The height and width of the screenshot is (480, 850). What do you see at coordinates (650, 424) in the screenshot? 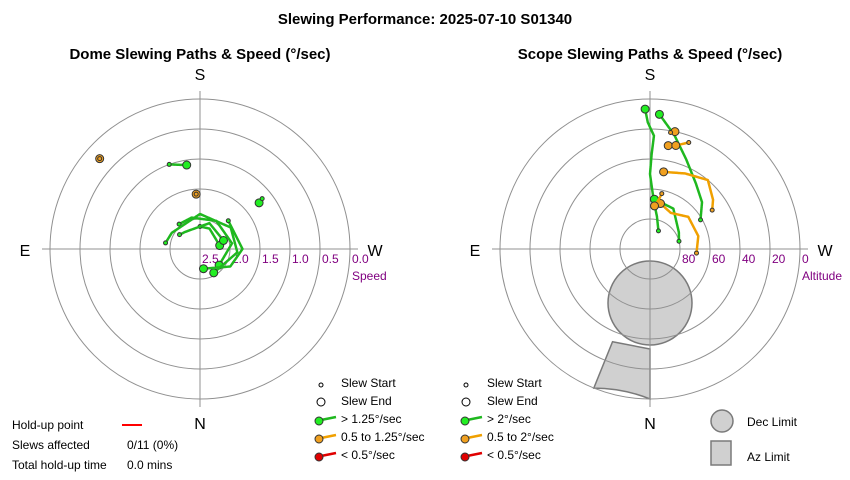
I see `scope-direction-n: N` at bounding box center [650, 424].